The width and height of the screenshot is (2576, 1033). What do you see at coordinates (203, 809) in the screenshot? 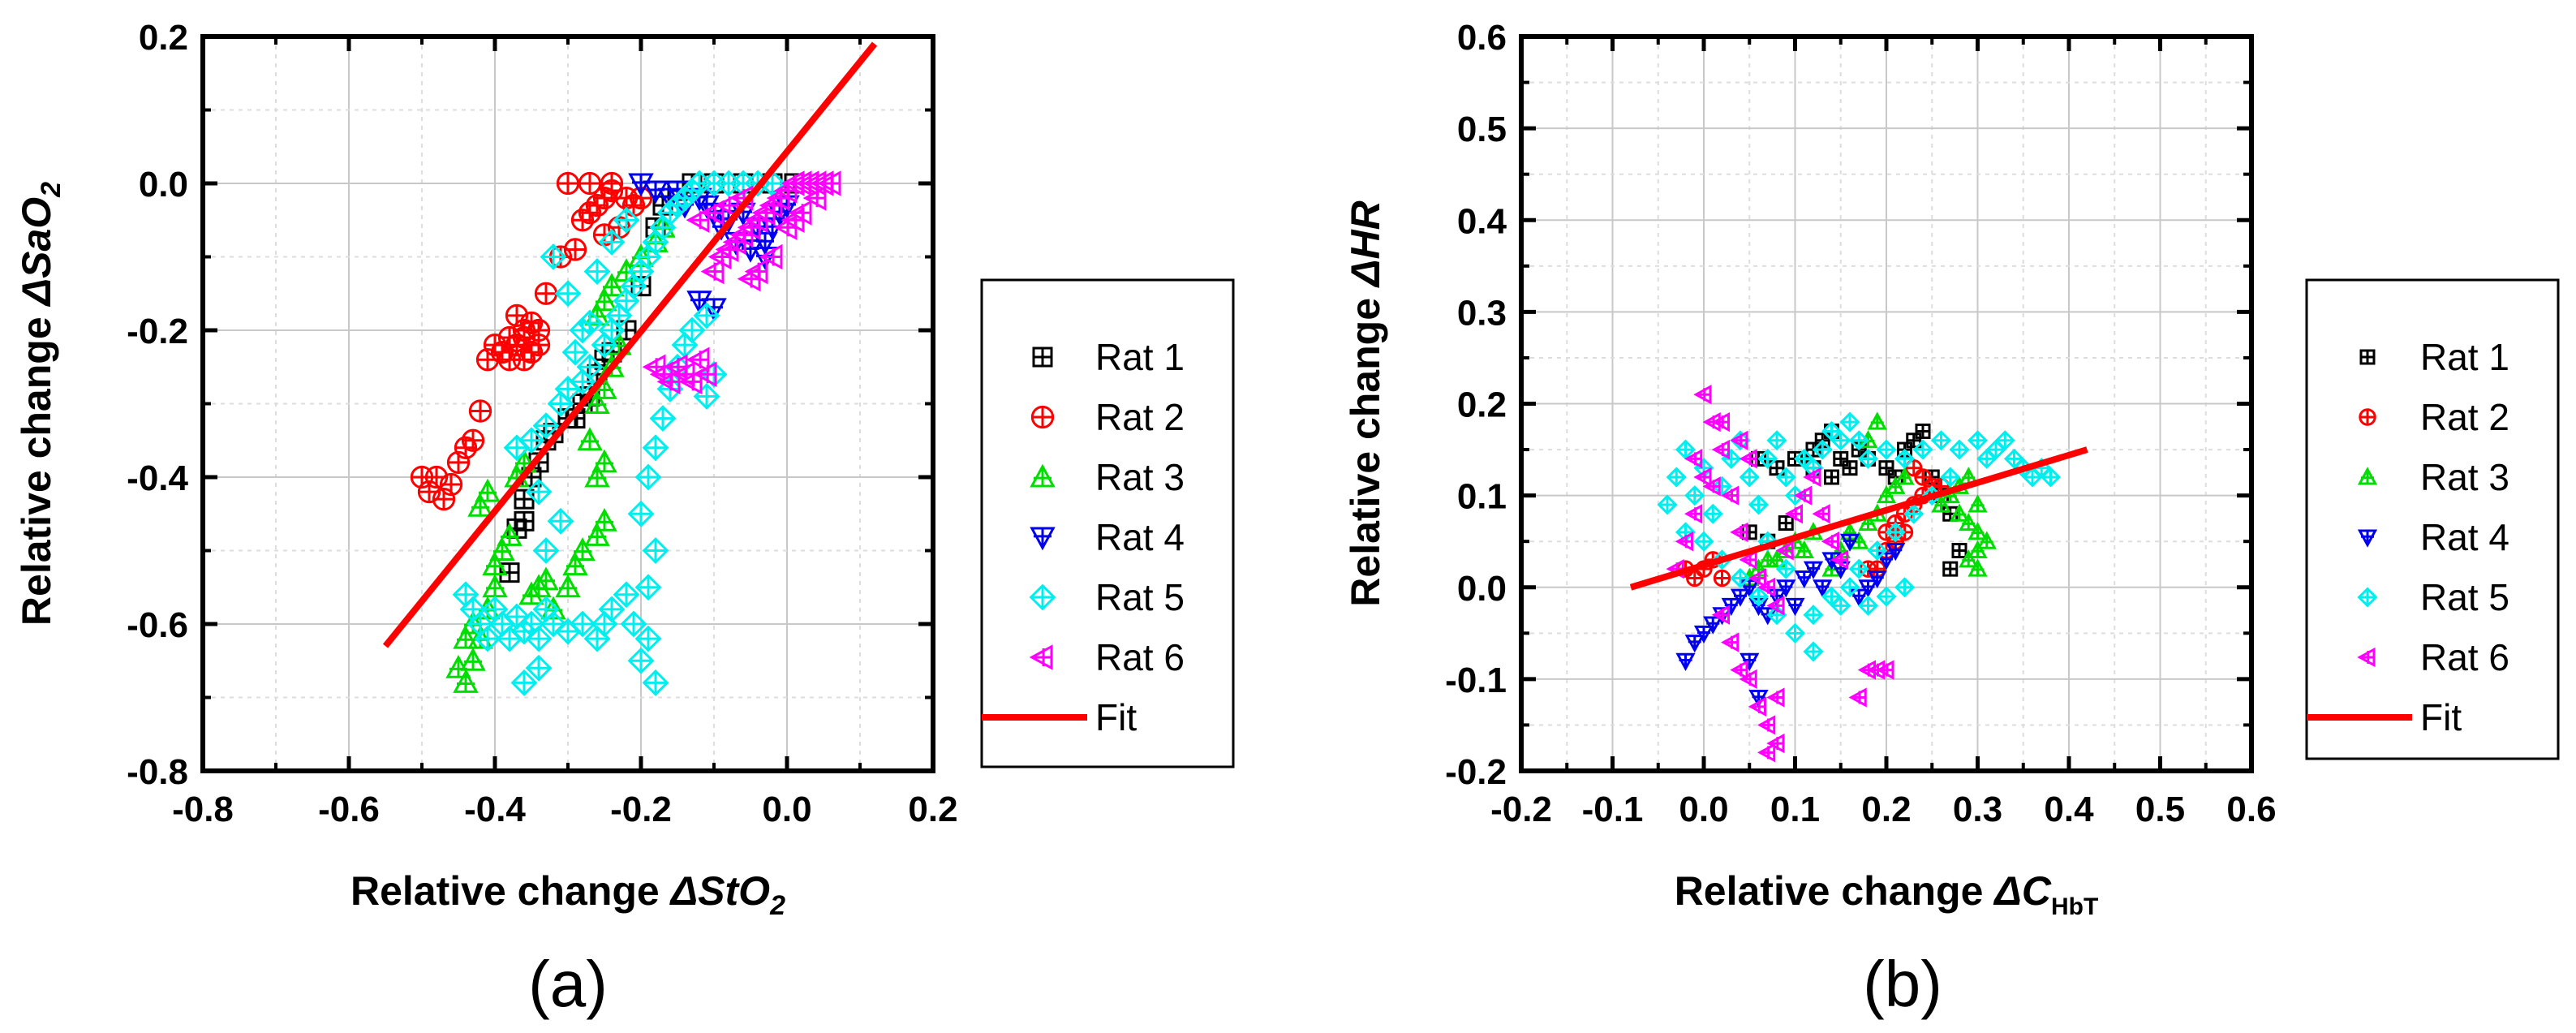
I see `x-tick-label: -0.8` at bounding box center [203, 809].